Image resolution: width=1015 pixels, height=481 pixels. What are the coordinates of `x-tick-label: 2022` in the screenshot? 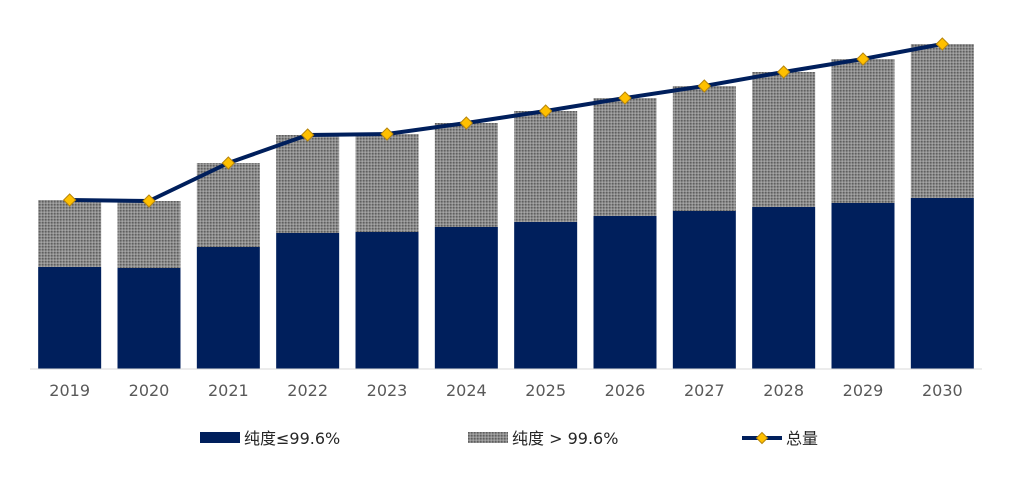 It's located at (307, 390).